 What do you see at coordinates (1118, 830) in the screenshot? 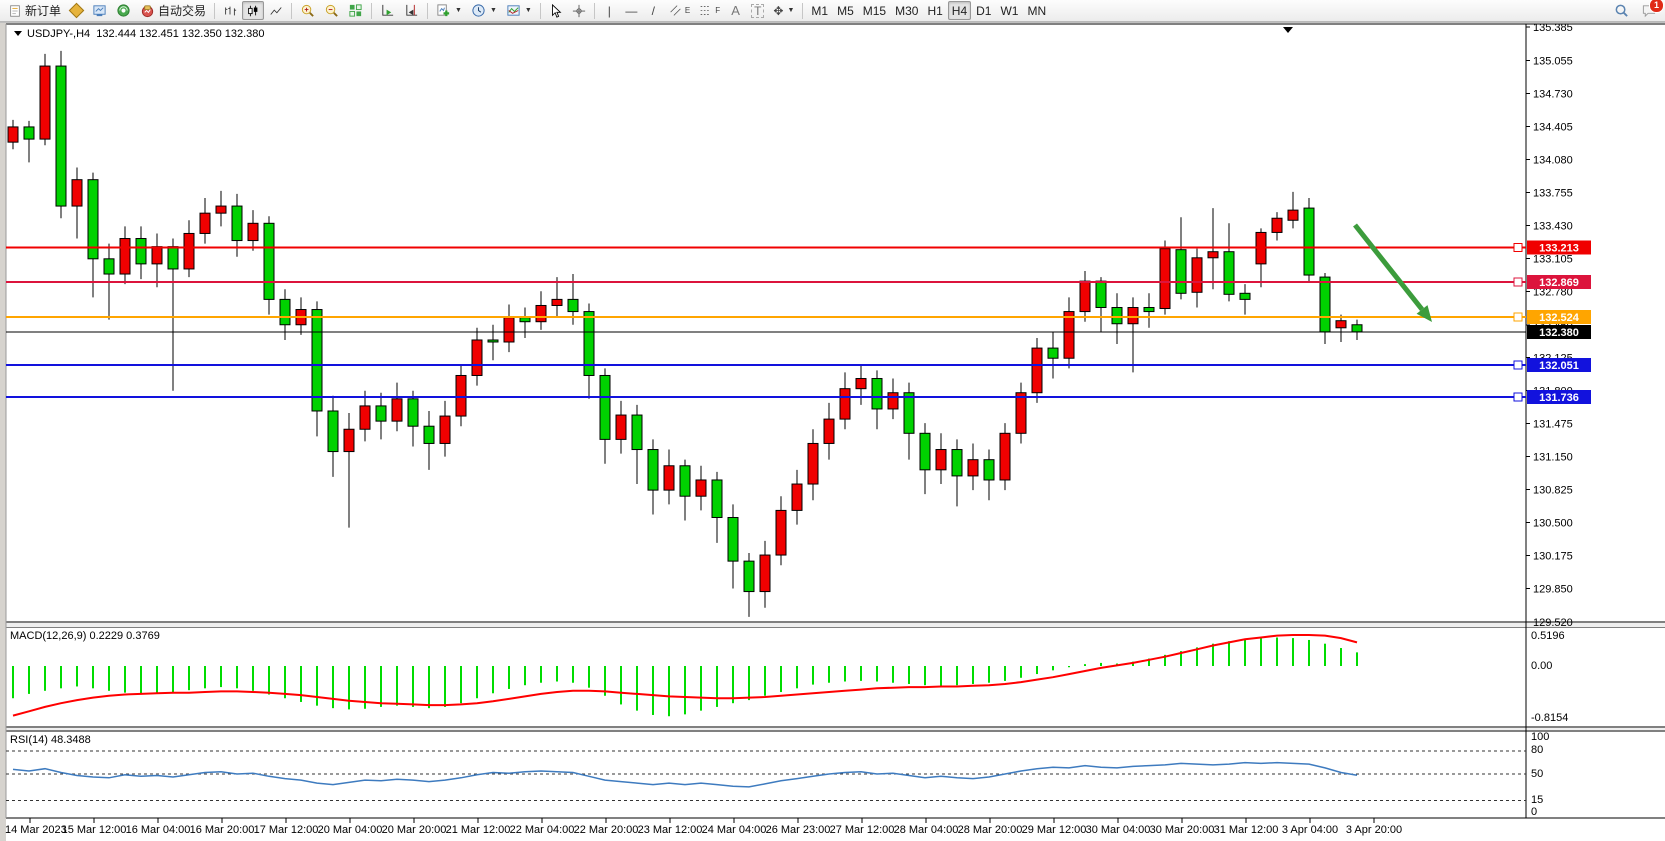
I see `svg-text: 30 Mar 04:00` at bounding box center [1118, 830].